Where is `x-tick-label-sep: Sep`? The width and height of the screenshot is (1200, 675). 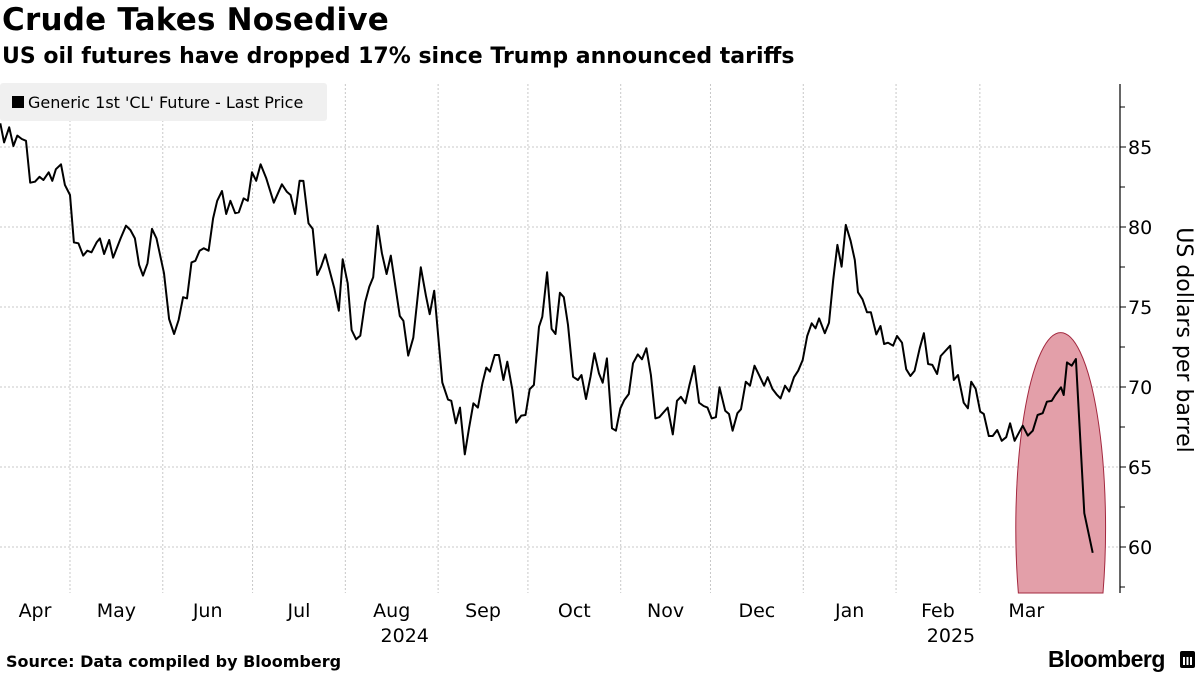 x-tick-label-sep: Sep is located at coordinates (483, 611).